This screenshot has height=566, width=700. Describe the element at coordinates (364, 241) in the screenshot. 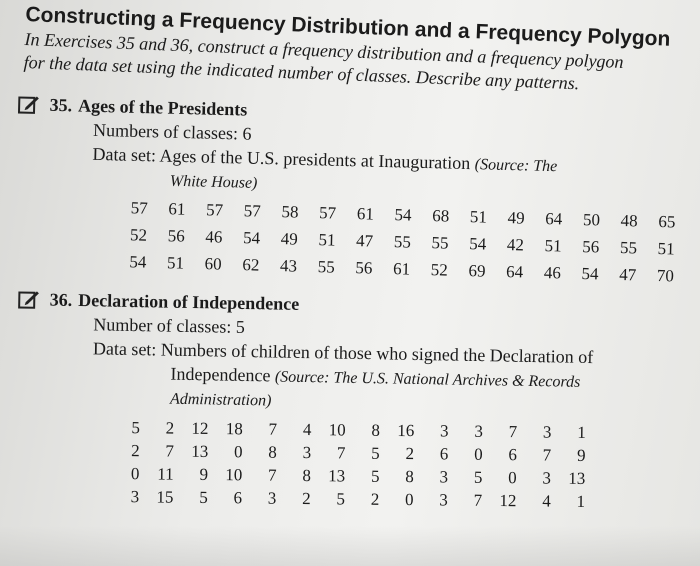

I see `data-value: 47` at that location.